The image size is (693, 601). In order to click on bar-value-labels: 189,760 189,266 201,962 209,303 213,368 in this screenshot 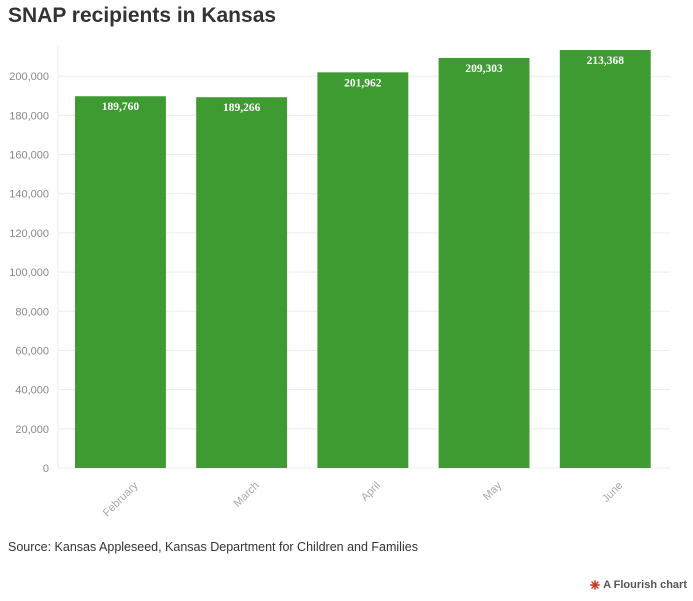, I will do `click(363, 84)`.